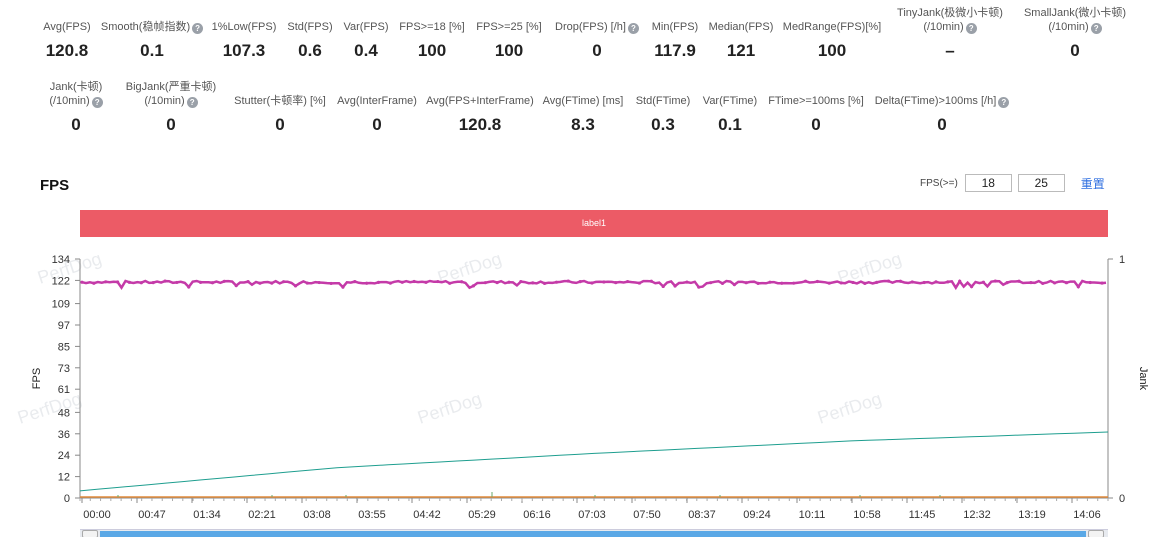 This screenshot has height=537, width=1171. What do you see at coordinates (867, 515) in the screenshot?
I see `x-tick-label: 10:58` at bounding box center [867, 515].